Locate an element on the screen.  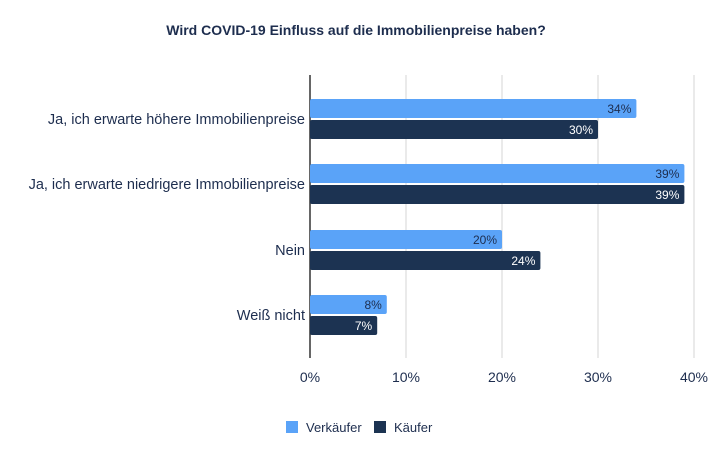
x-tick-label: 20% is located at coordinates (502, 377).